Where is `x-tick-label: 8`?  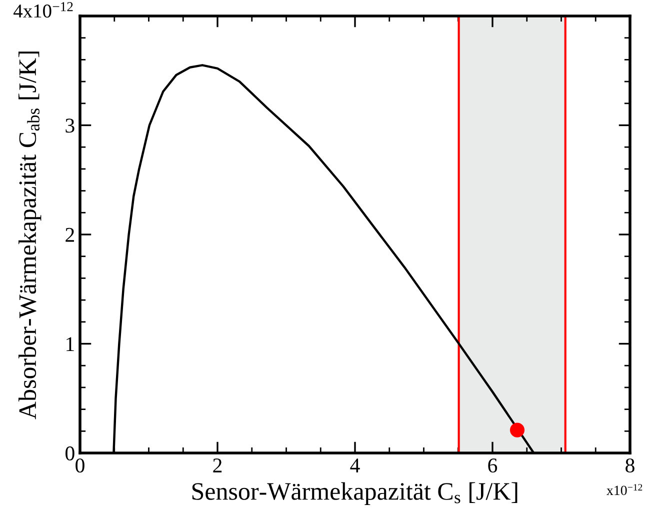
x-tick-label: 8 is located at coordinates (630, 465).